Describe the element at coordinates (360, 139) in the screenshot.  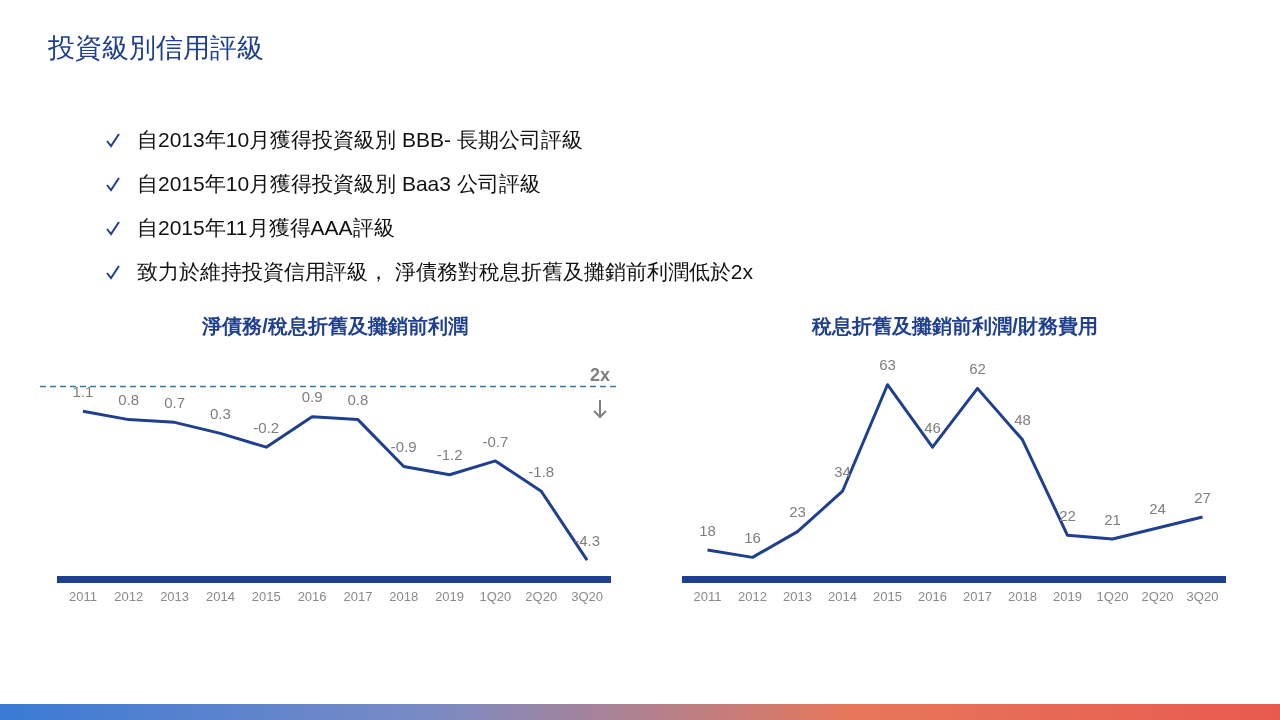
I see `text: 自2013年10月獲得投資級別 BBB- 長期公司評級` at that location.